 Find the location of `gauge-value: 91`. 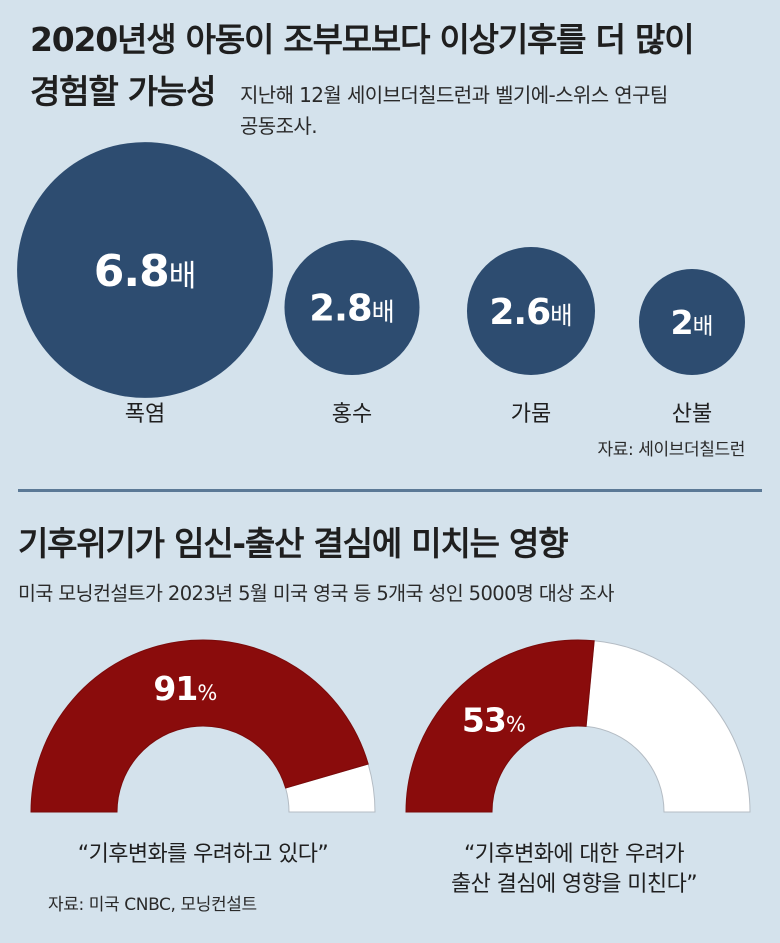

gauge-value: 91 is located at coordinates (175, 688).